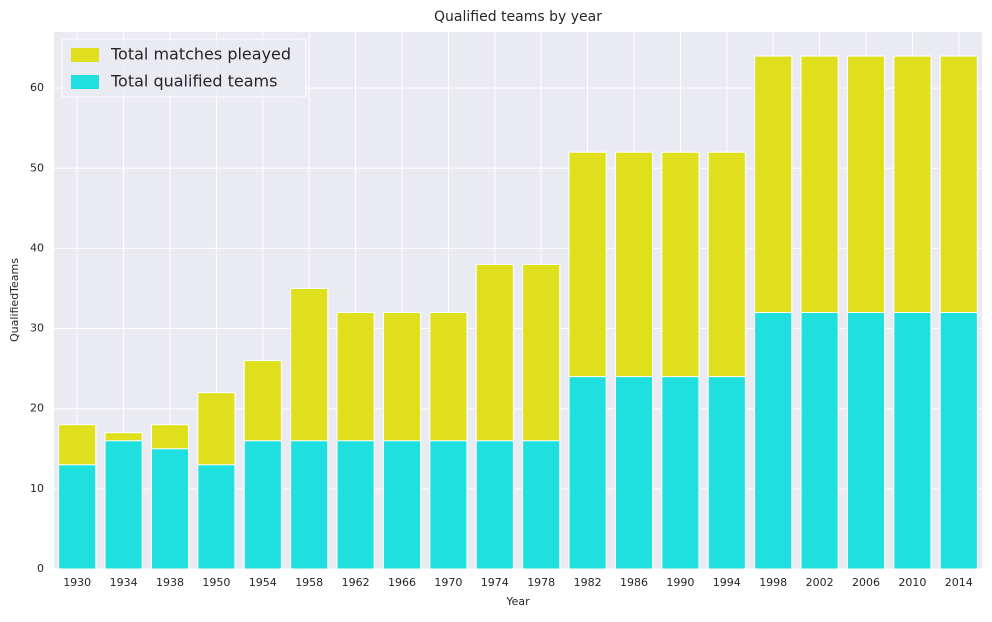 Image resolution: width=992 pixels, height=622 pixels. I want to click on y-tick-label: 40, so click(37, 247).